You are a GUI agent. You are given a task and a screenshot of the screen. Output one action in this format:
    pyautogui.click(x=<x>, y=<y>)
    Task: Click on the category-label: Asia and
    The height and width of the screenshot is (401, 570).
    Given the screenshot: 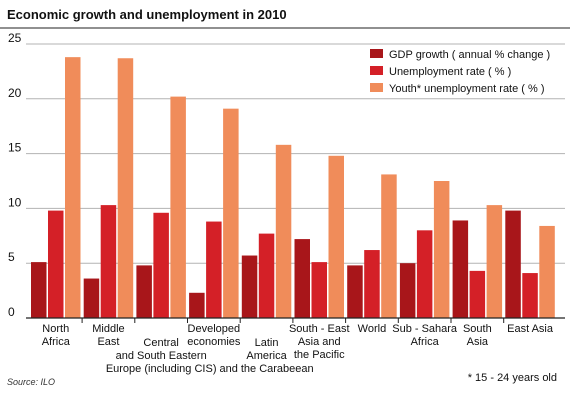 What is the action you would take?
    pyautogui.click(x=319, y=342)
    